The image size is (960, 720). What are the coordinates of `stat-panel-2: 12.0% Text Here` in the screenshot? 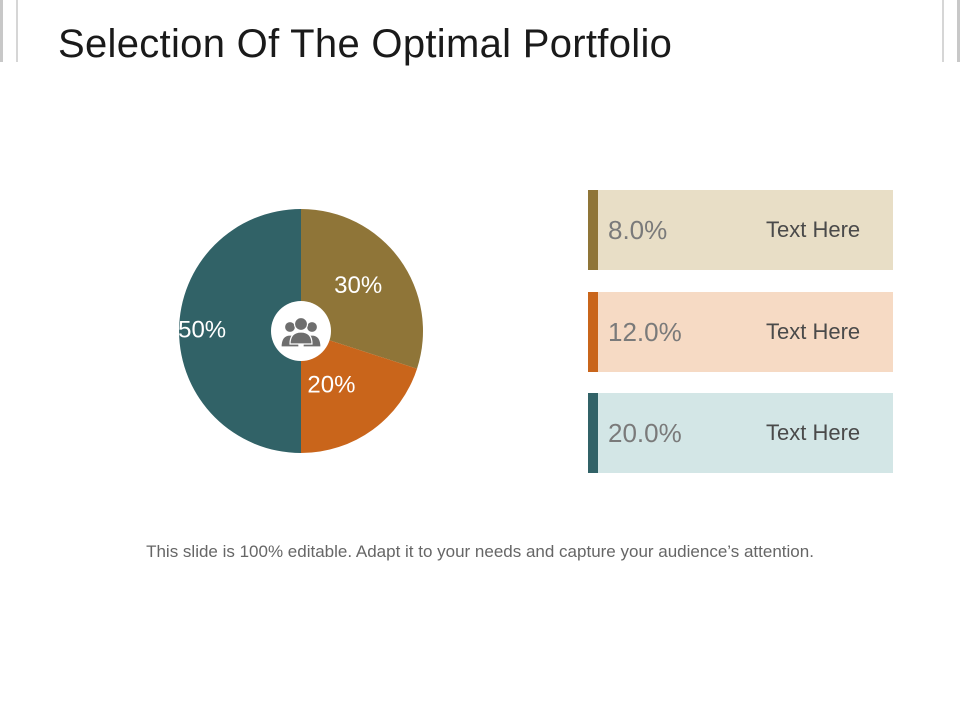 It's located at (740, 332).